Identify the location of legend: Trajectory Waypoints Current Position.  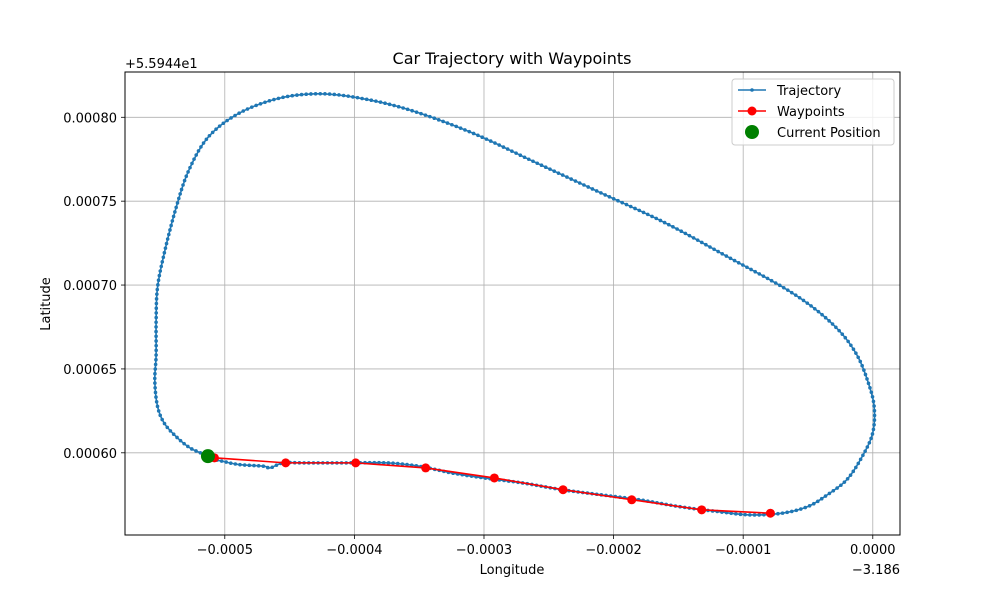
(813, 112).